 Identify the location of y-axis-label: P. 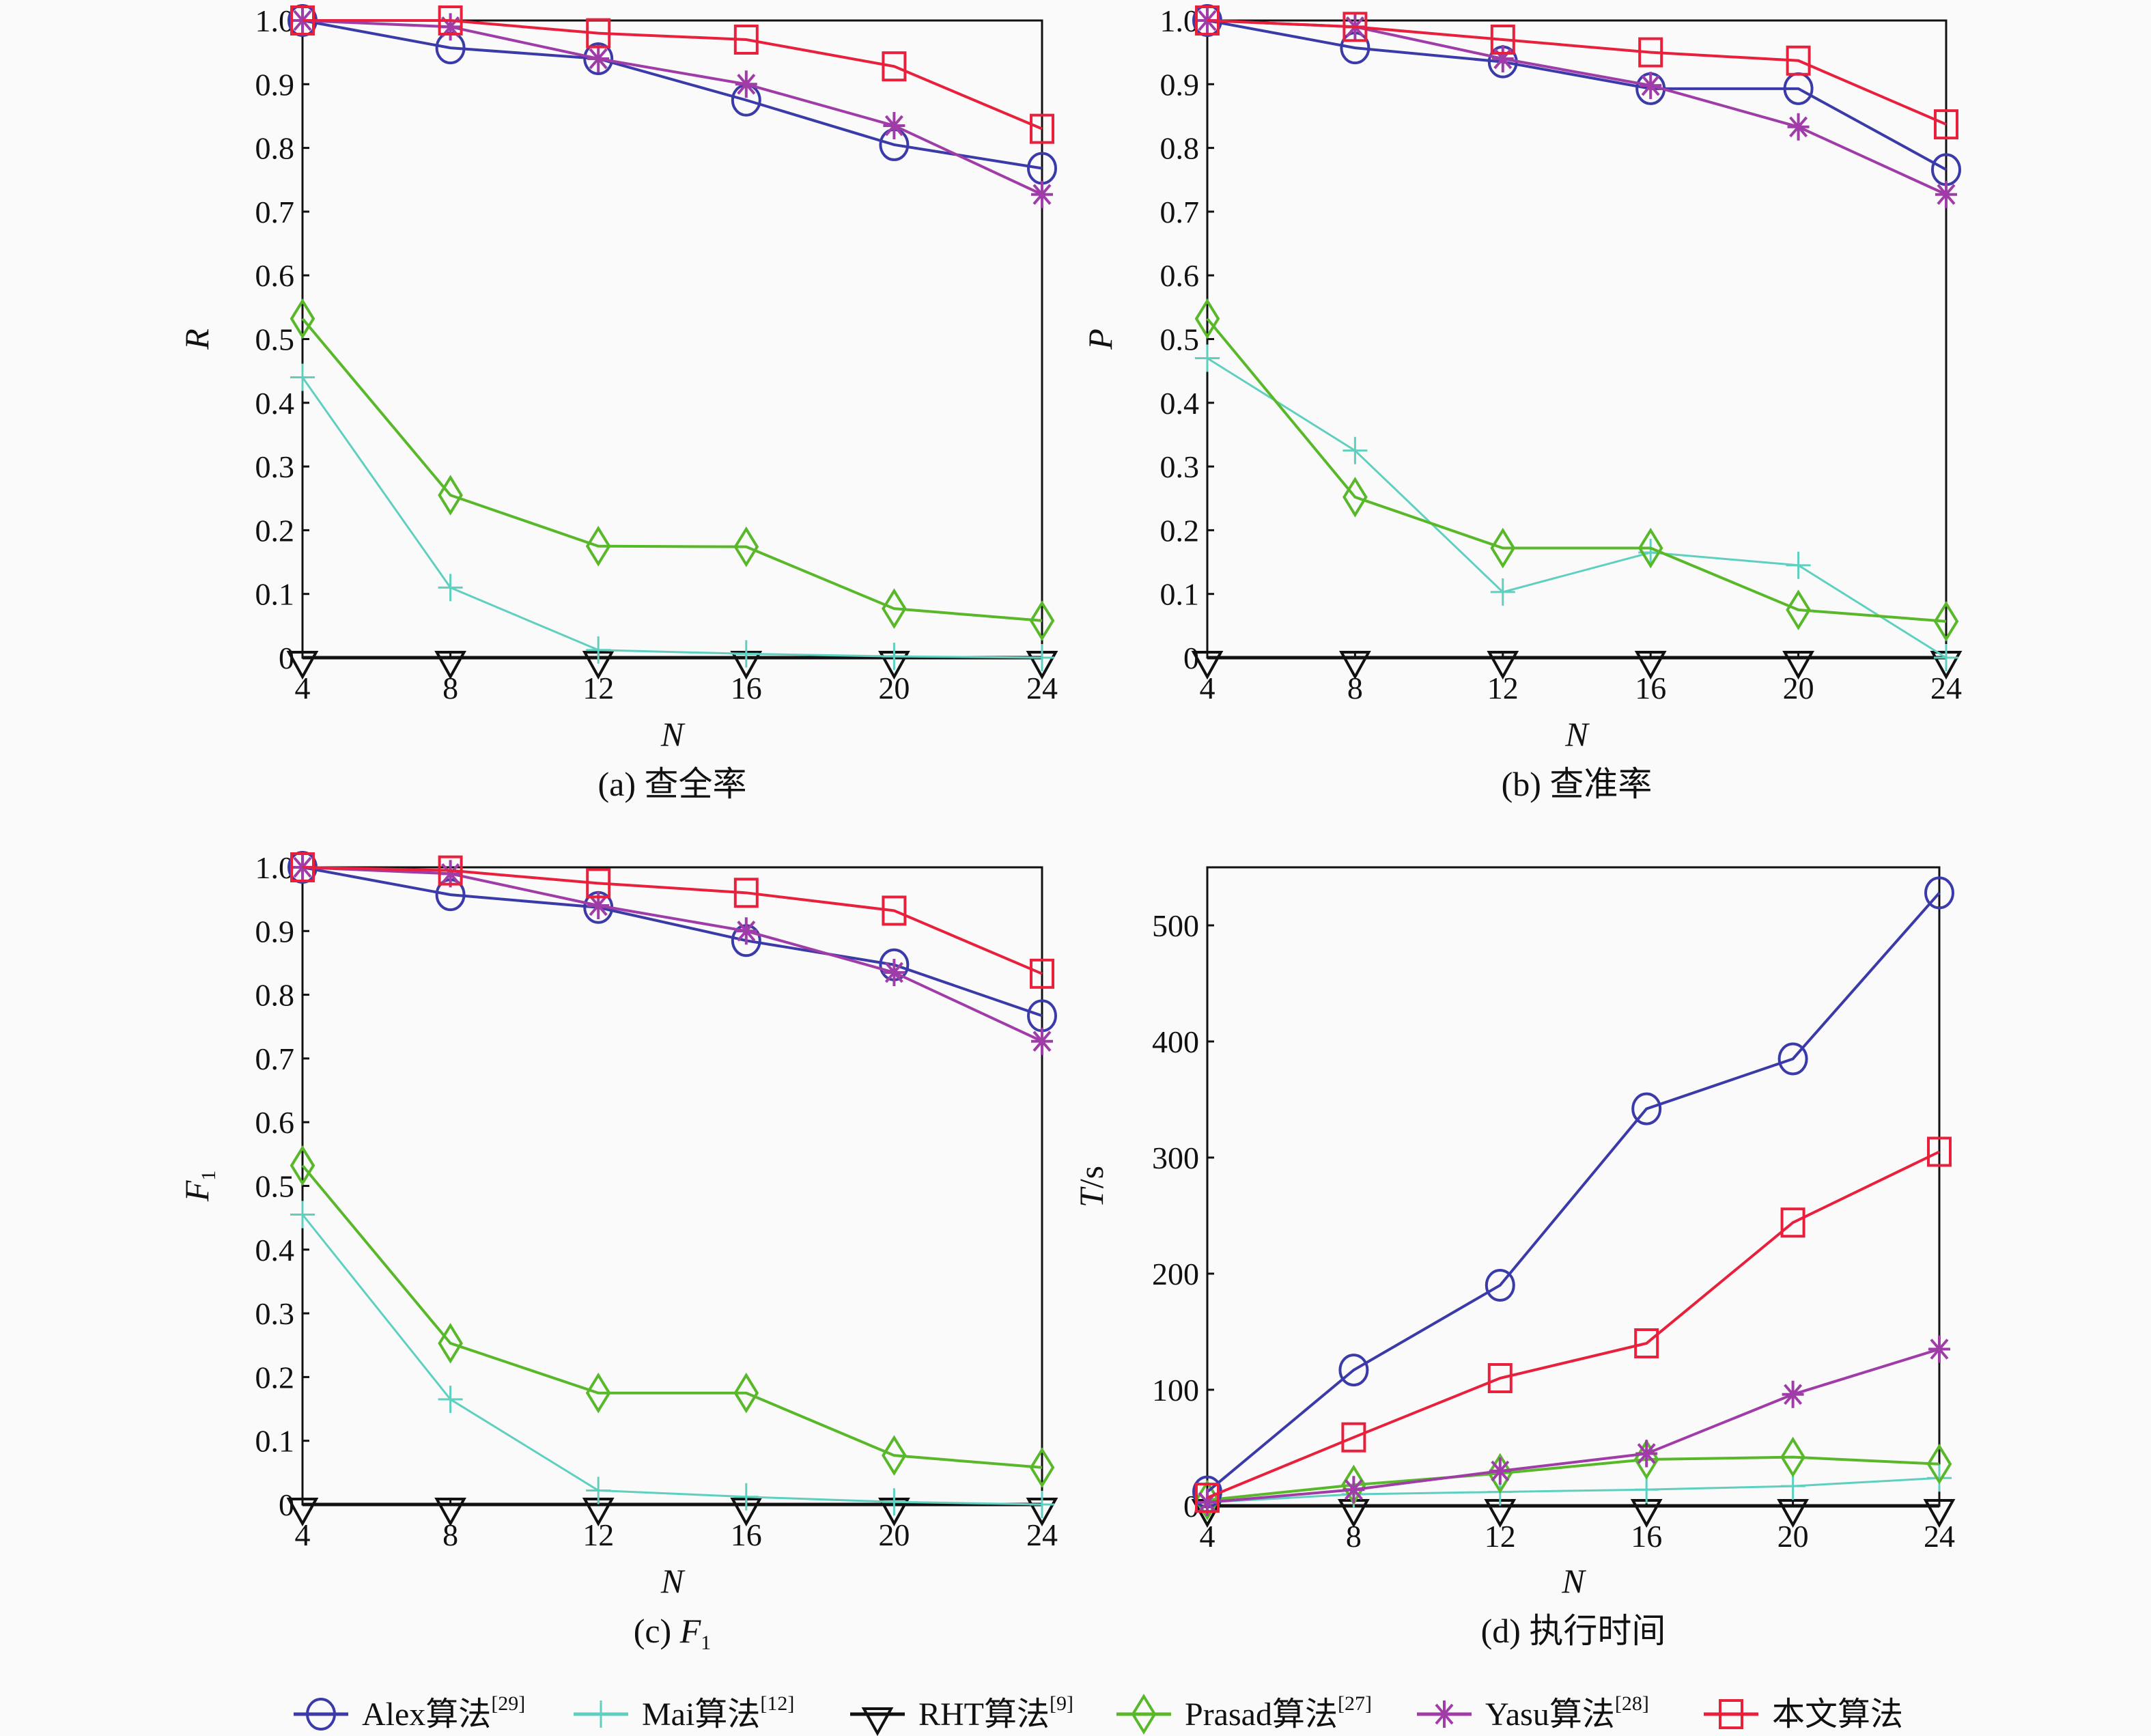
(1100, 339).